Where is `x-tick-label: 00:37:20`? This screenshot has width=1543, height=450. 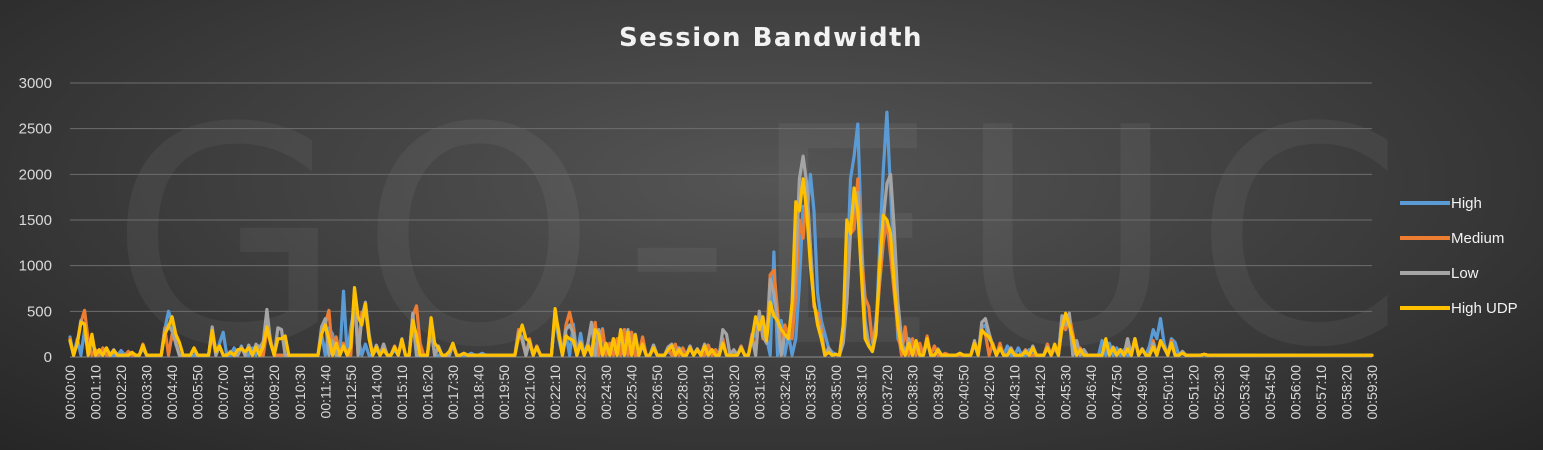 x-tick-label: 00:37:20 is located at coordinates (887, 392).